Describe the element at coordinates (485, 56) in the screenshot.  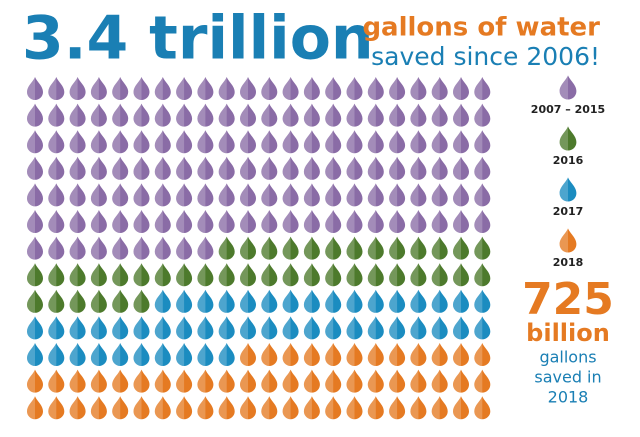
I see `subtitle-line: saved since 2006!` at that location.